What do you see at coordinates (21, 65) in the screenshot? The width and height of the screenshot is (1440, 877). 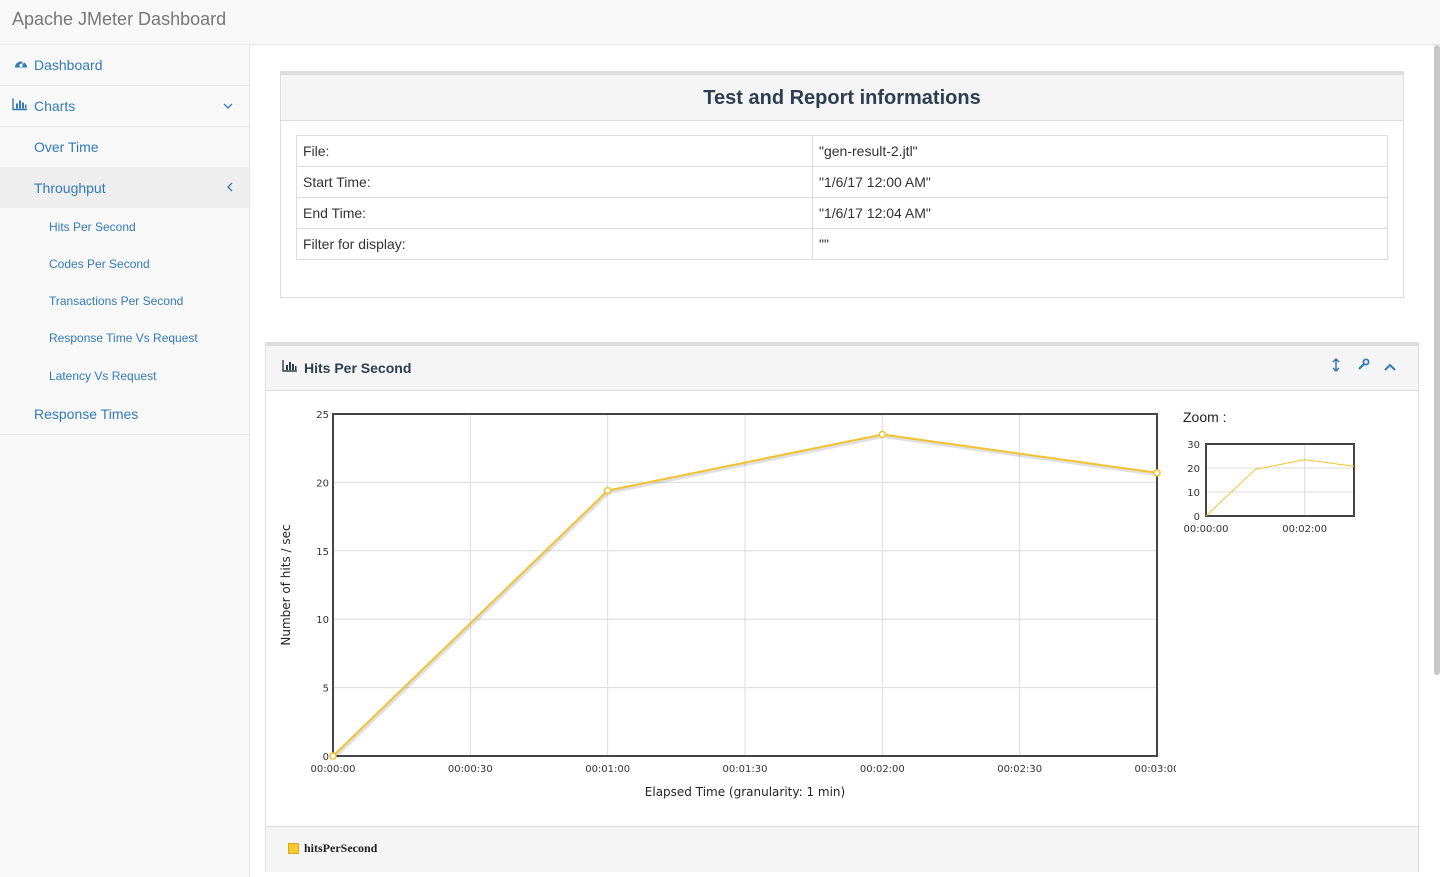 I see `dashboard-icon` at bounding box center [21, 65].